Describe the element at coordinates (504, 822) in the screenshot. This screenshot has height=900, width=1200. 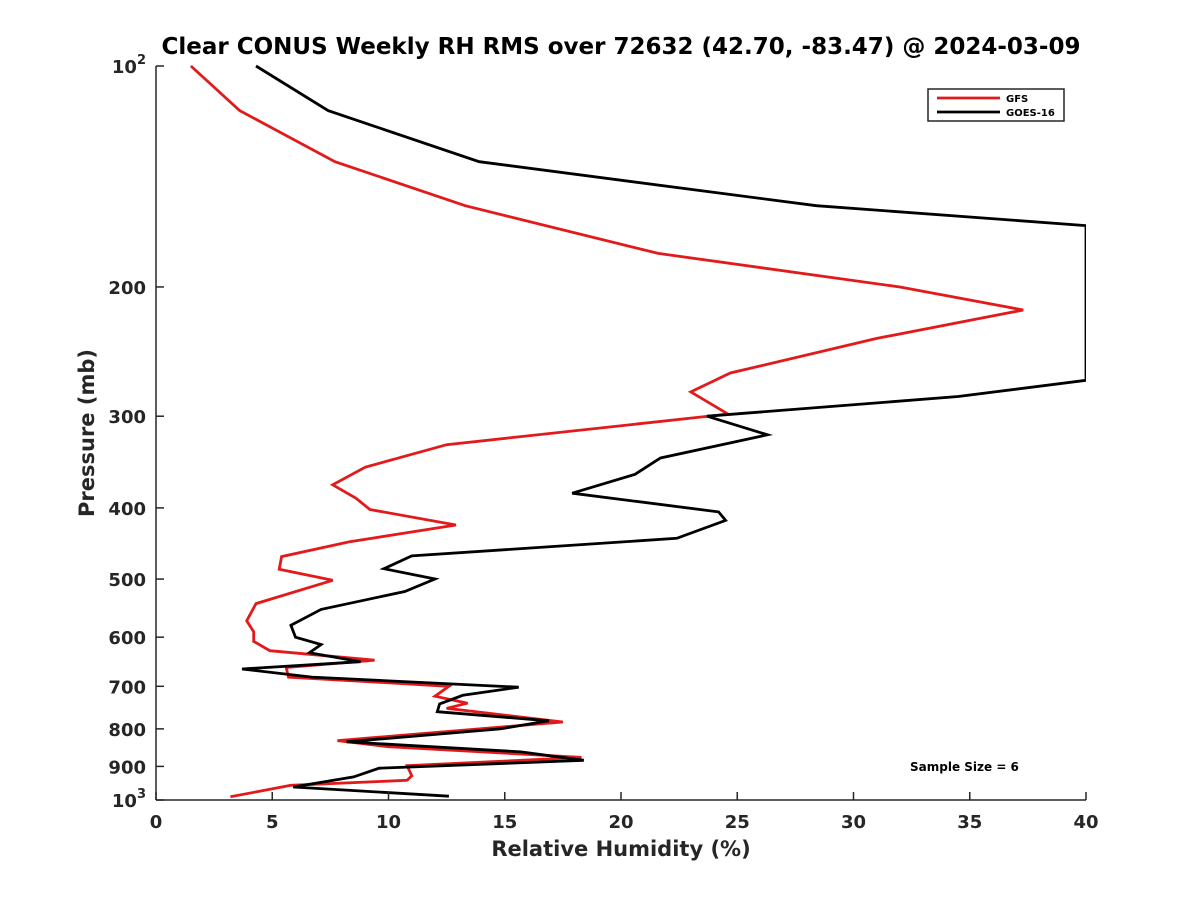
I see `x-tick-label: 15` at that location.